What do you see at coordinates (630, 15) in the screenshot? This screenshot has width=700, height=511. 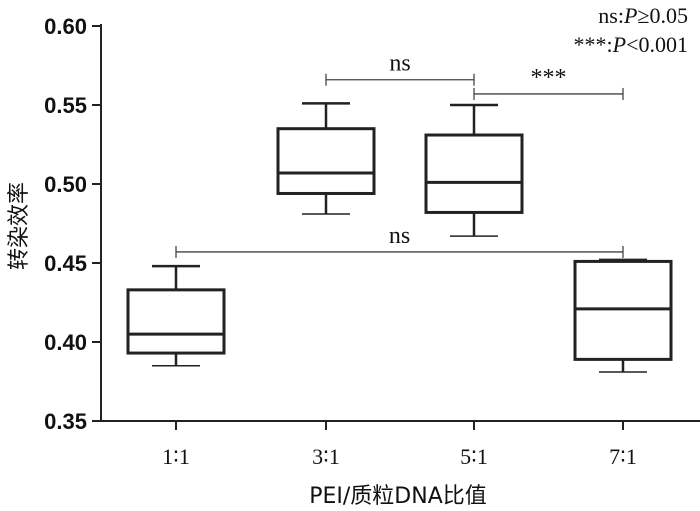 I see `legend-ns-p: P` at bounding box center [630, 15].